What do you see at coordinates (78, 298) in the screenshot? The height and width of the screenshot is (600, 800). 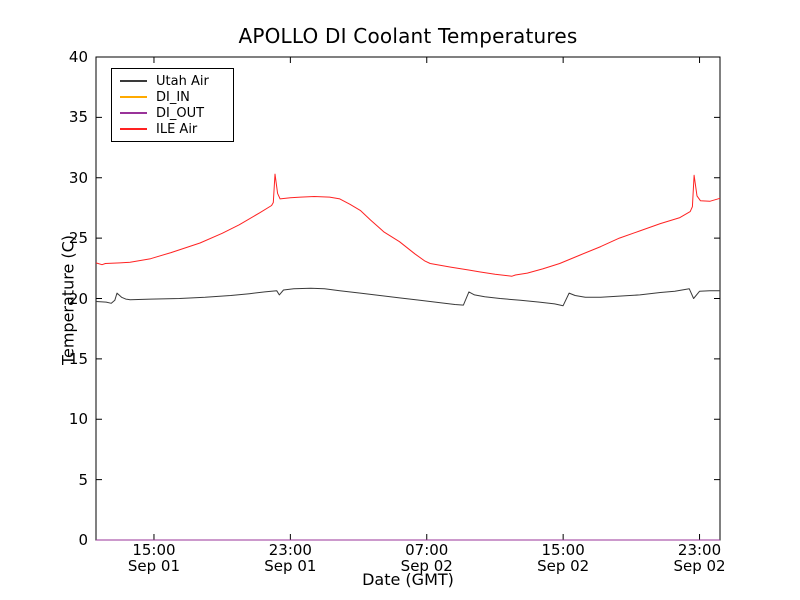 I see `y-tick-label: 20` at bounding box center [78, 298].